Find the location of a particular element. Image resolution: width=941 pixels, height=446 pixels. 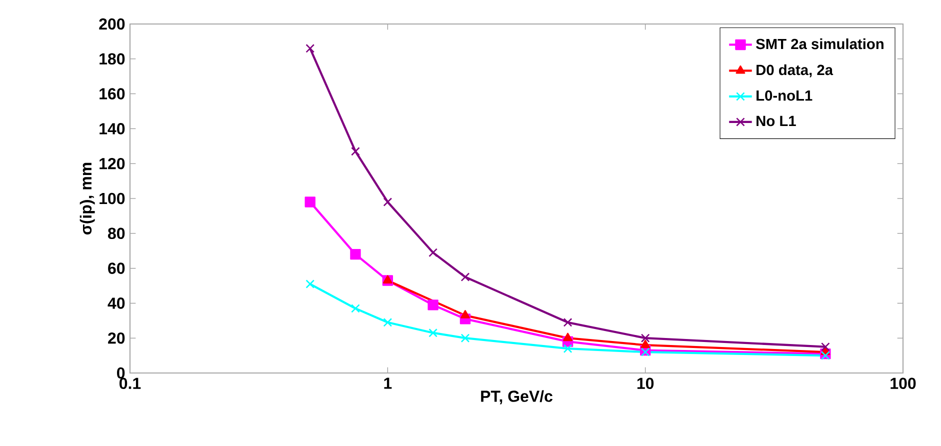

legend-label: No L1 is located at coordinates (776, 121).